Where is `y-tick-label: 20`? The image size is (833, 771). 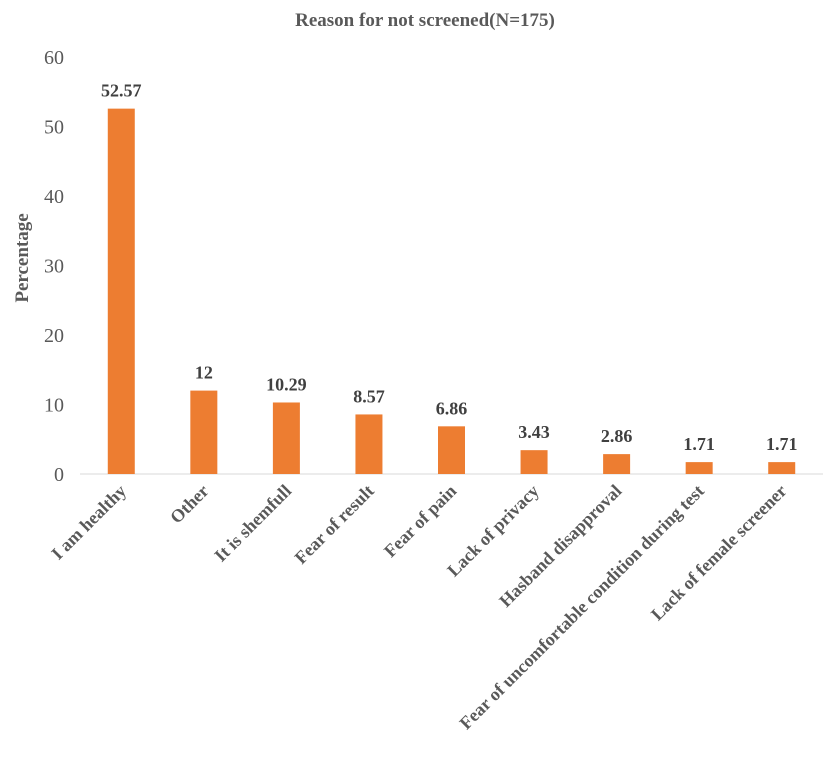 y-tick-label: 20 is located at coordinates (54, 336).